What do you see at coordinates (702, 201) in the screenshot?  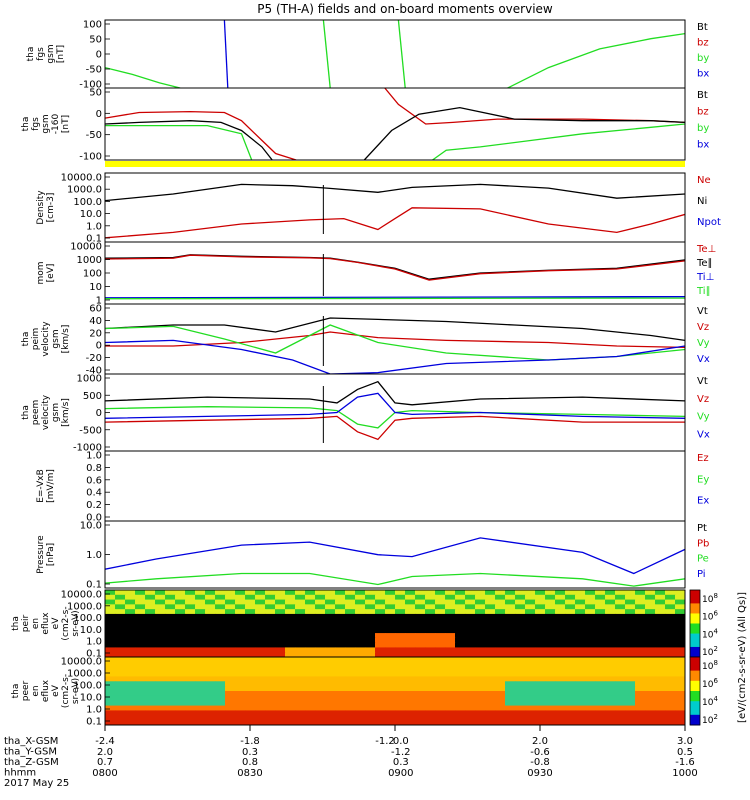 I see `legend-entry: Ni` at bounding box center [702, 201].